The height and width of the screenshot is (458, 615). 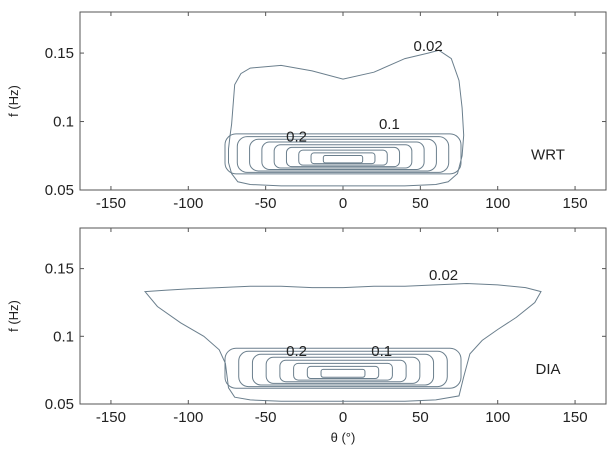 What do you see at coordinates (547, 369) in the screenshot?
I see `panel-label: DIA` at bounding box center [547, 369].